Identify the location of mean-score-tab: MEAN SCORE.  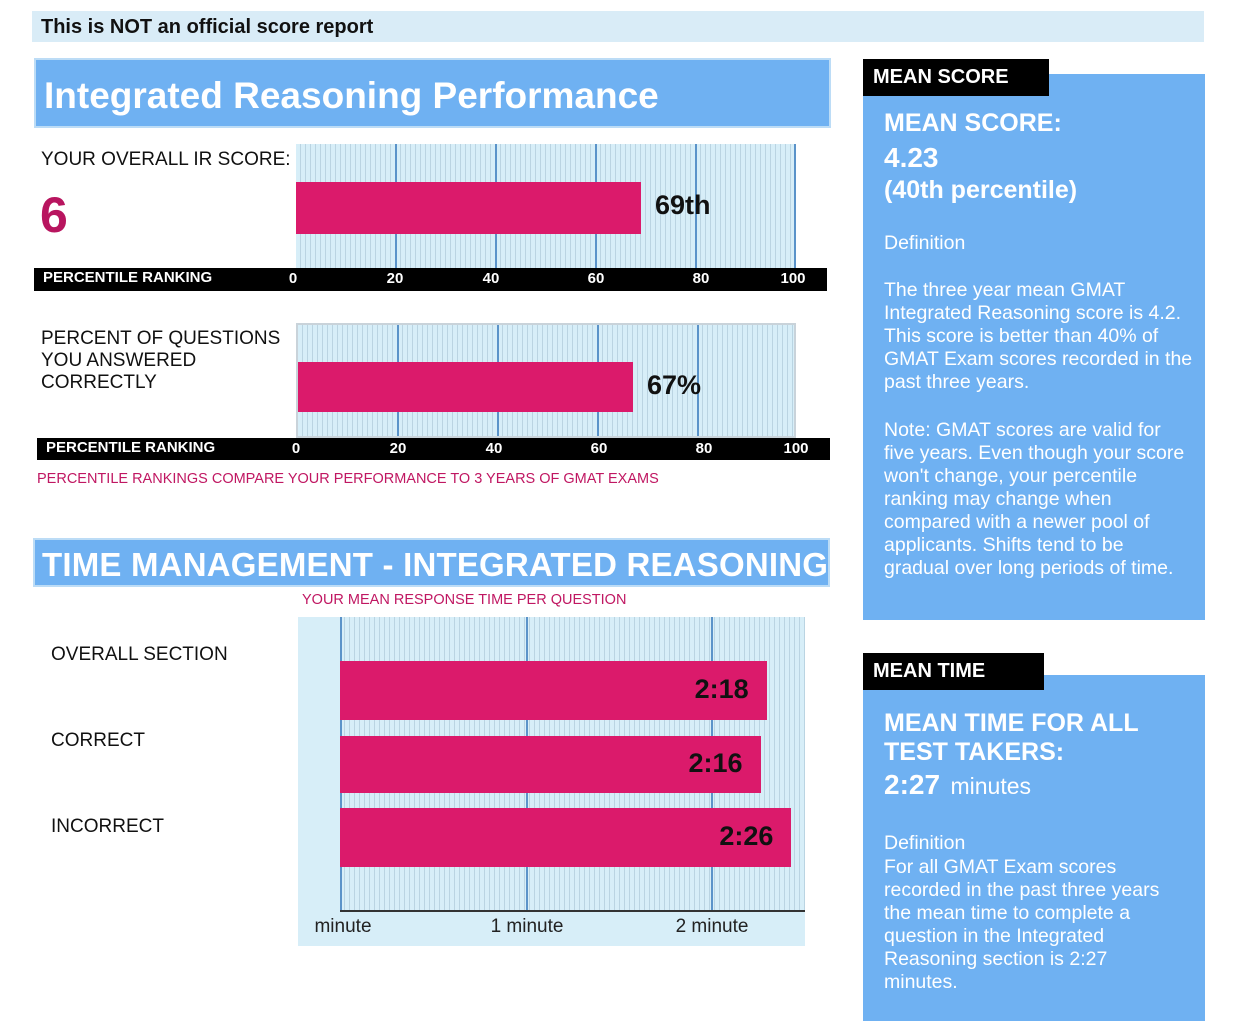
(956, 77).